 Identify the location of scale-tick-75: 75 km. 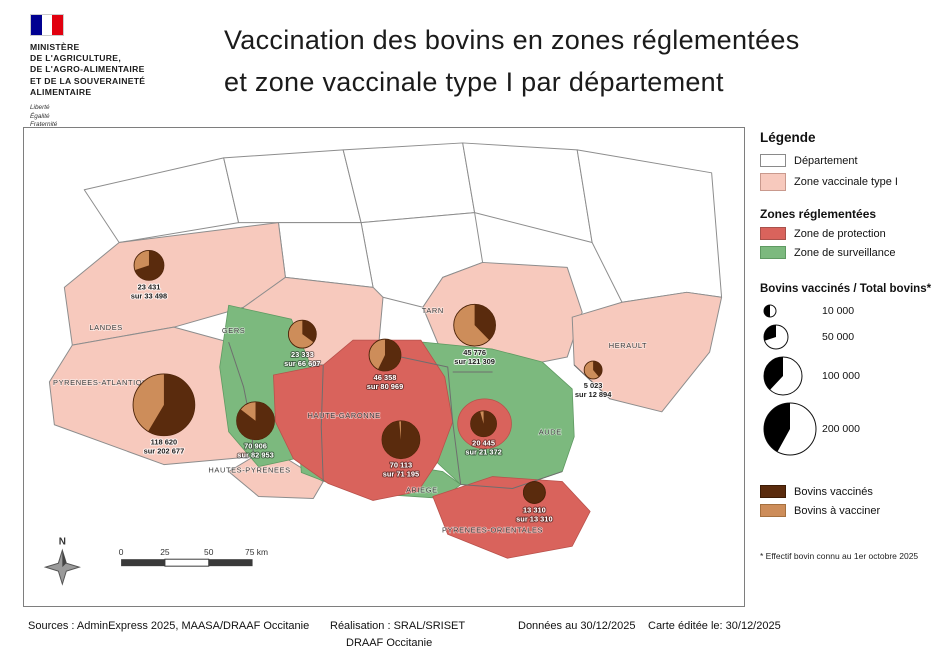
(256, 552).